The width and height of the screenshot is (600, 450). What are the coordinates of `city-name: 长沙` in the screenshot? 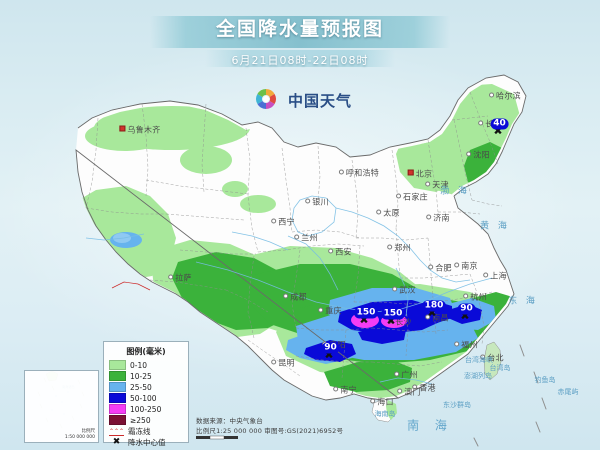 It's located at (403, 322).